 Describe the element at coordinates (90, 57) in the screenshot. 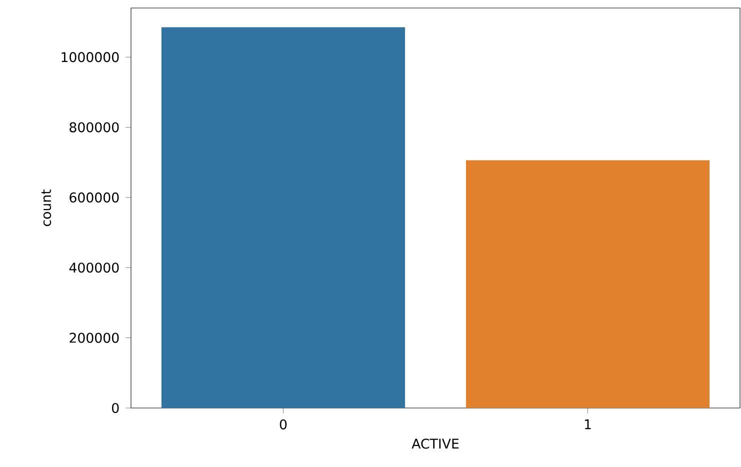

I see `y-tick-label: 1000000` at that location.